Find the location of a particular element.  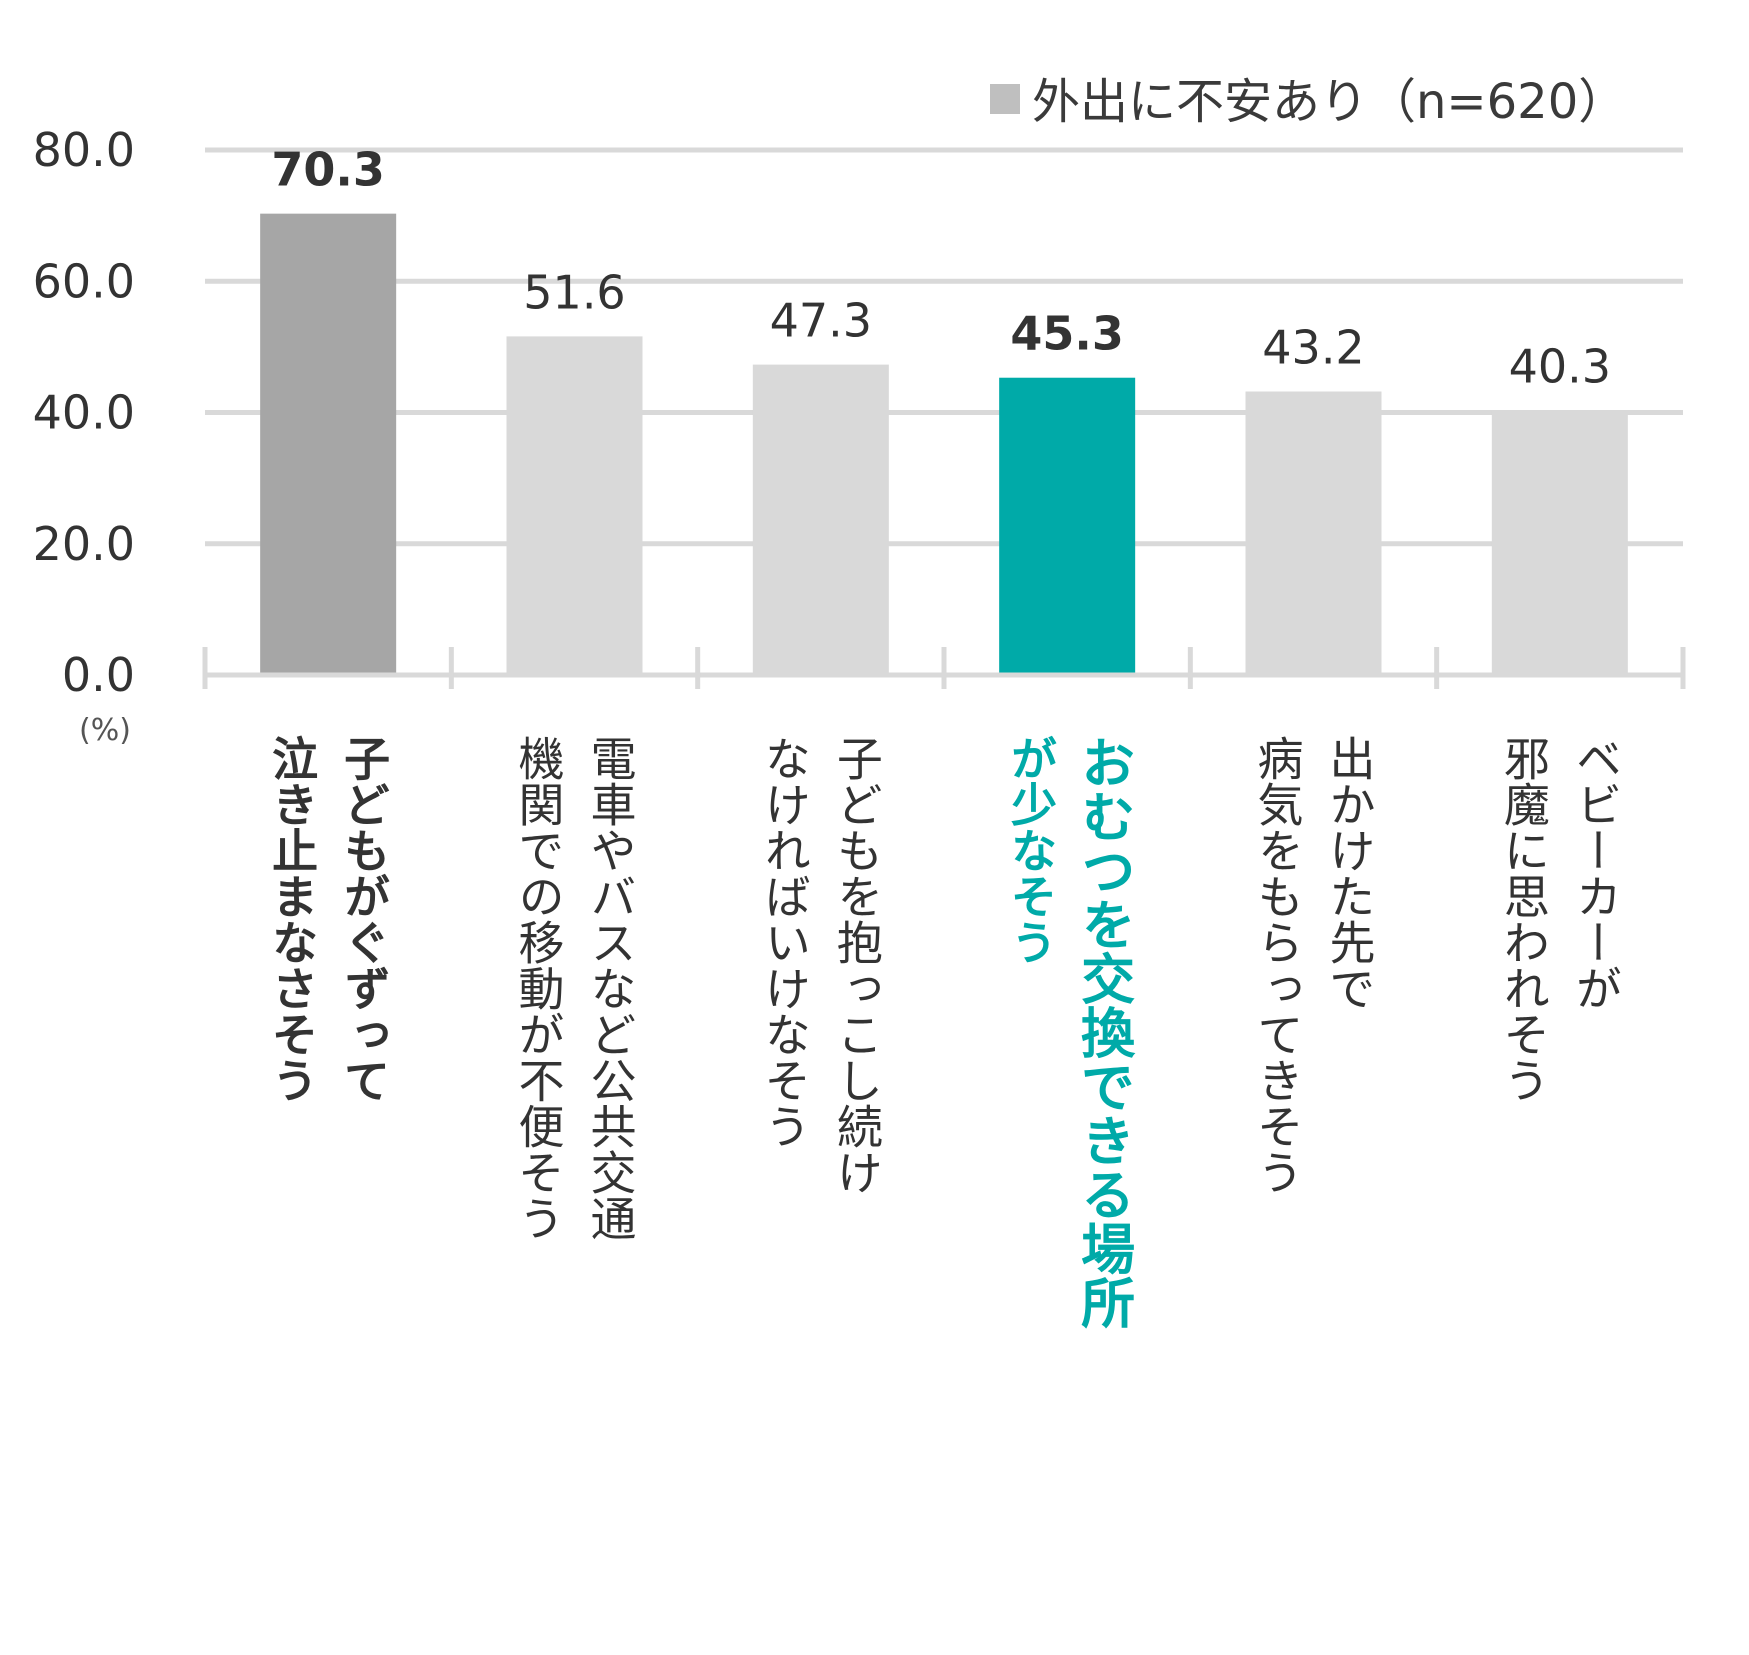

category-label: 電車やバスなど公共交通 is located at coordinates (611, 988).